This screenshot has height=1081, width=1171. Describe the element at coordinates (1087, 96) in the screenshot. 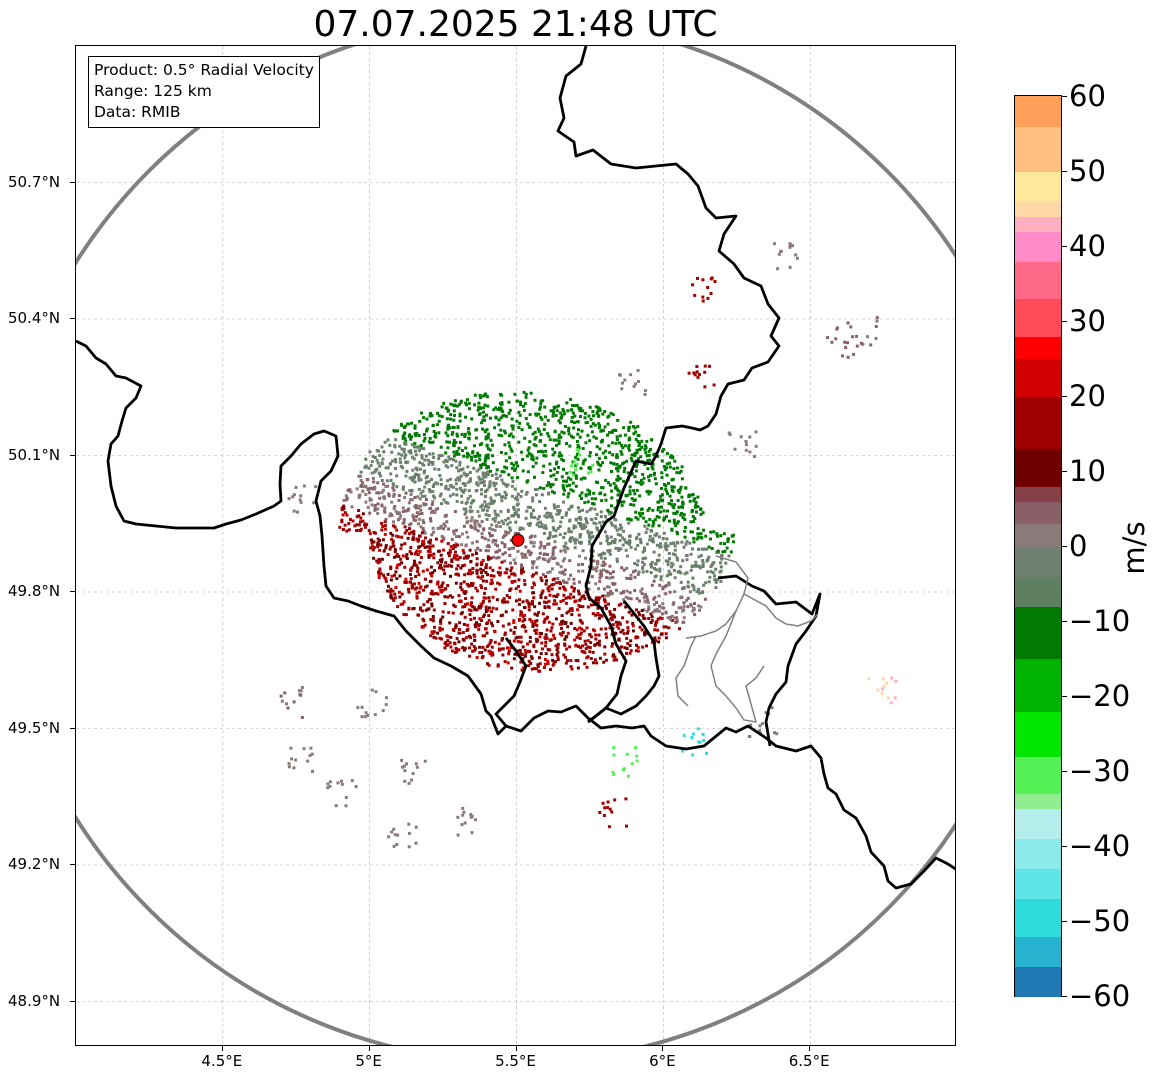

I see `colorbar-tick-label: 60` at that location.